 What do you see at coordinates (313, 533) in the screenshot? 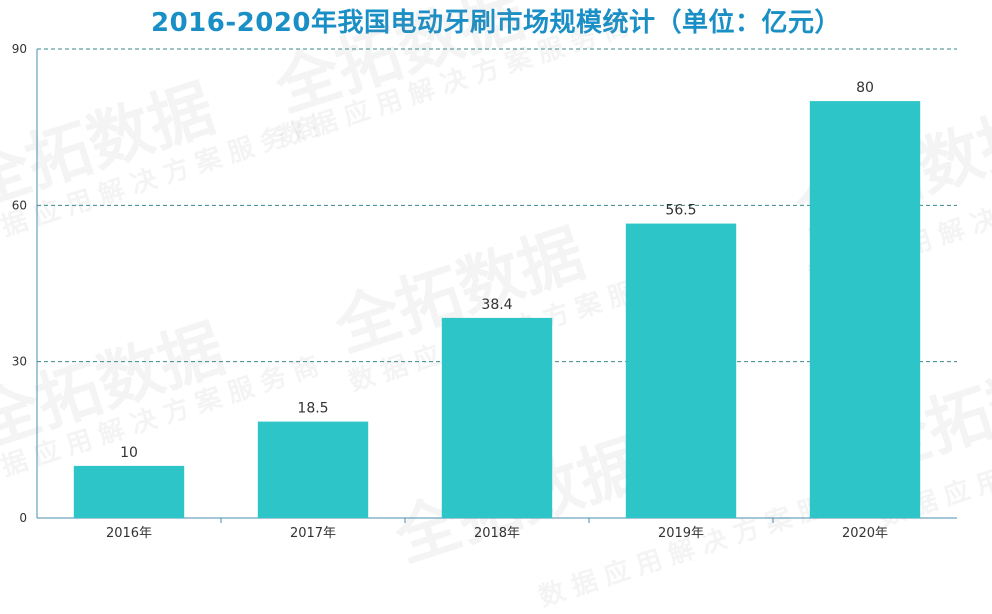
I see `x-tick-label: 2017年` at bounding box center [313, 533].